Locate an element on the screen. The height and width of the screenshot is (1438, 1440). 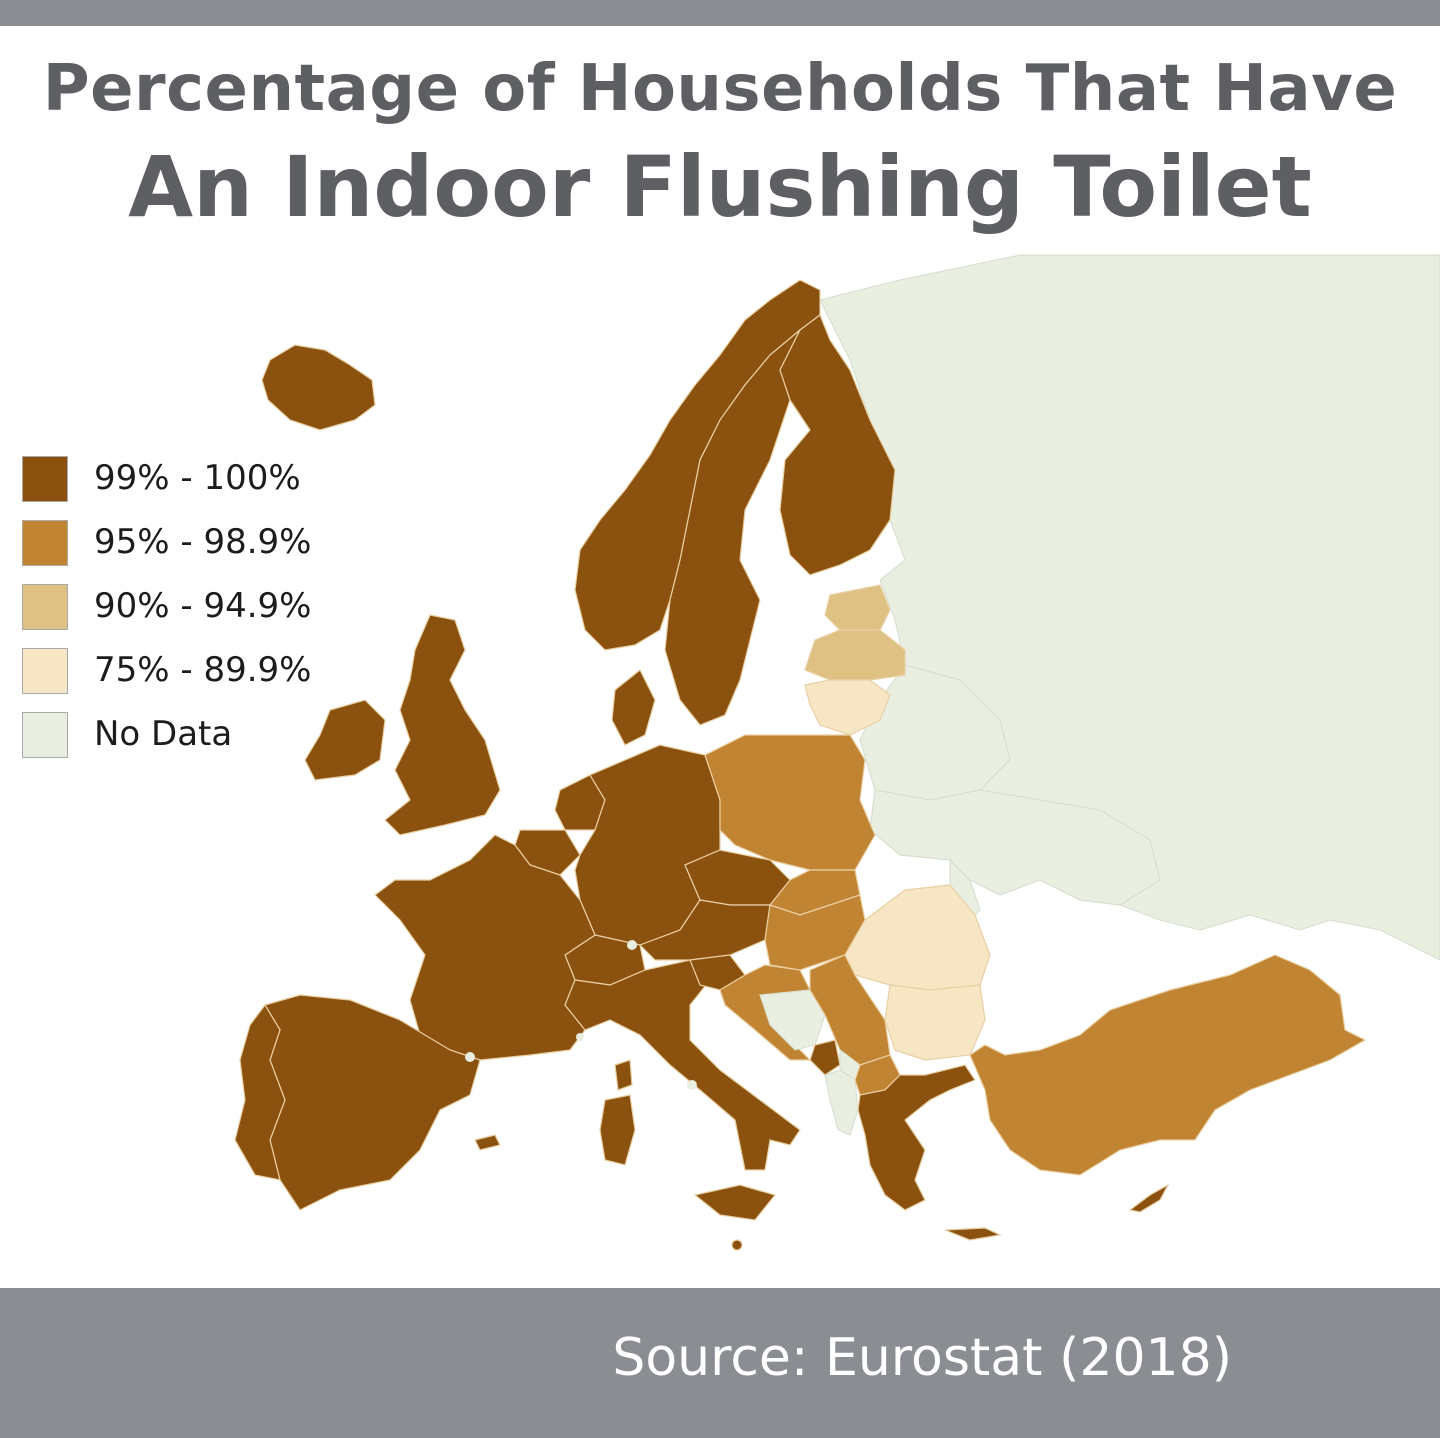
region-lithuania is located at coordinates (847, 707).